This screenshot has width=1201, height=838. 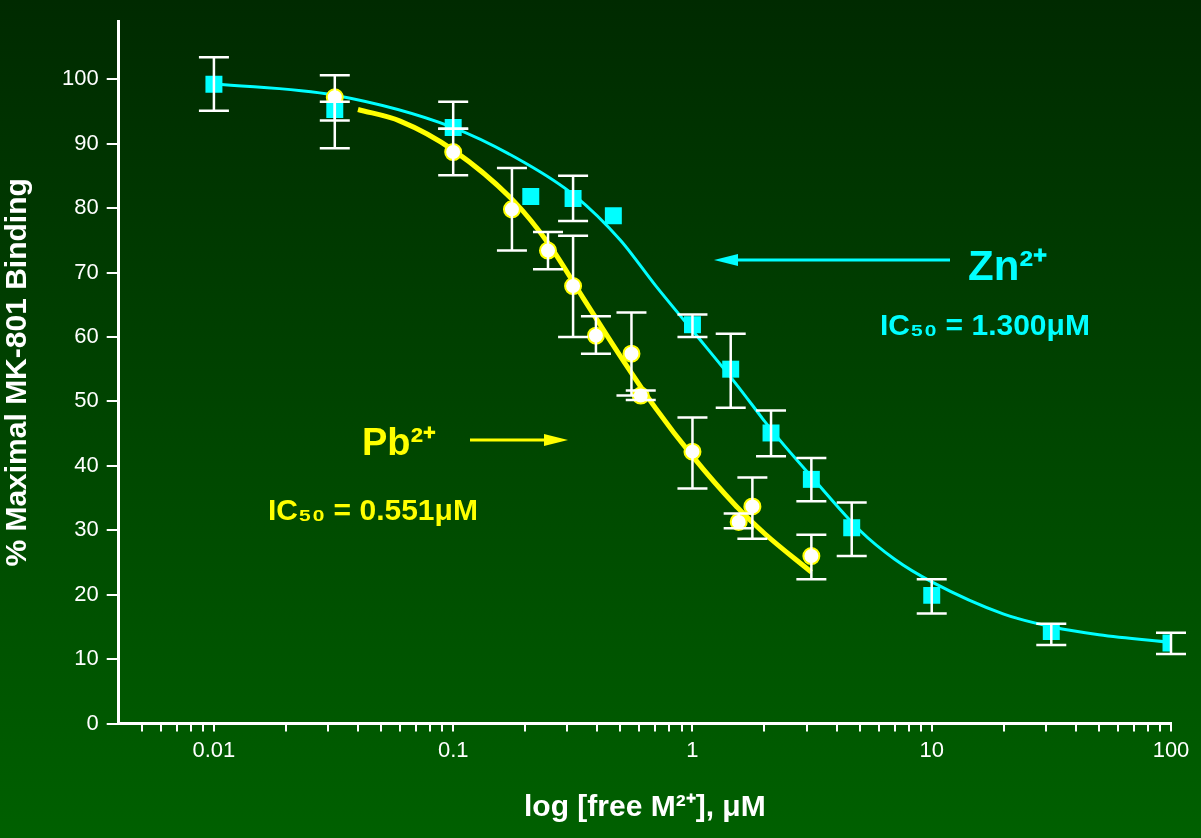 I want to click on x-tick-label: 10, so click(x=931, y=749).